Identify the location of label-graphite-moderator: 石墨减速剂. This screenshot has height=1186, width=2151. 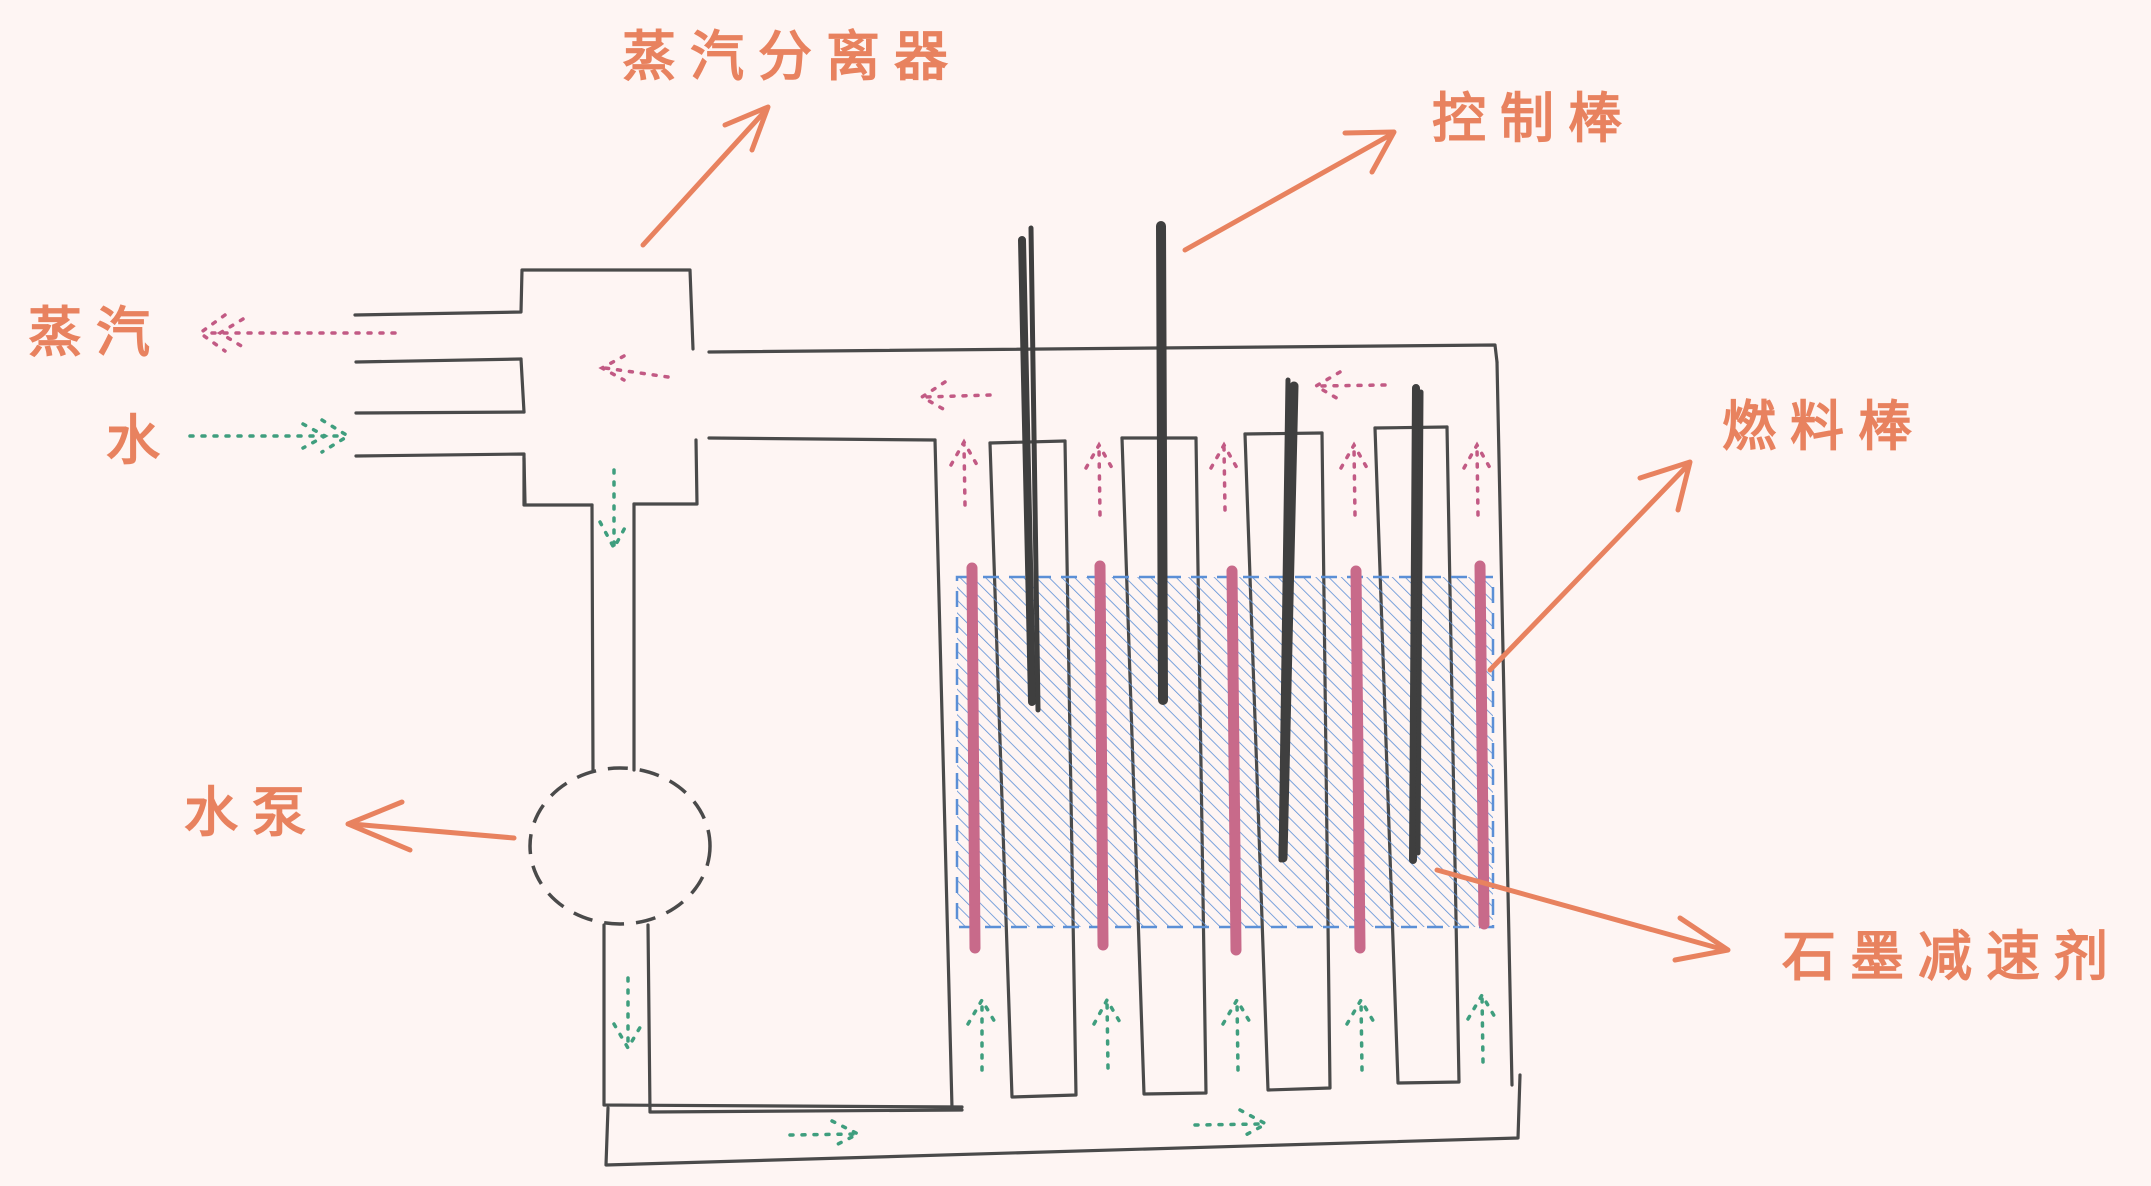
(1952, 956).